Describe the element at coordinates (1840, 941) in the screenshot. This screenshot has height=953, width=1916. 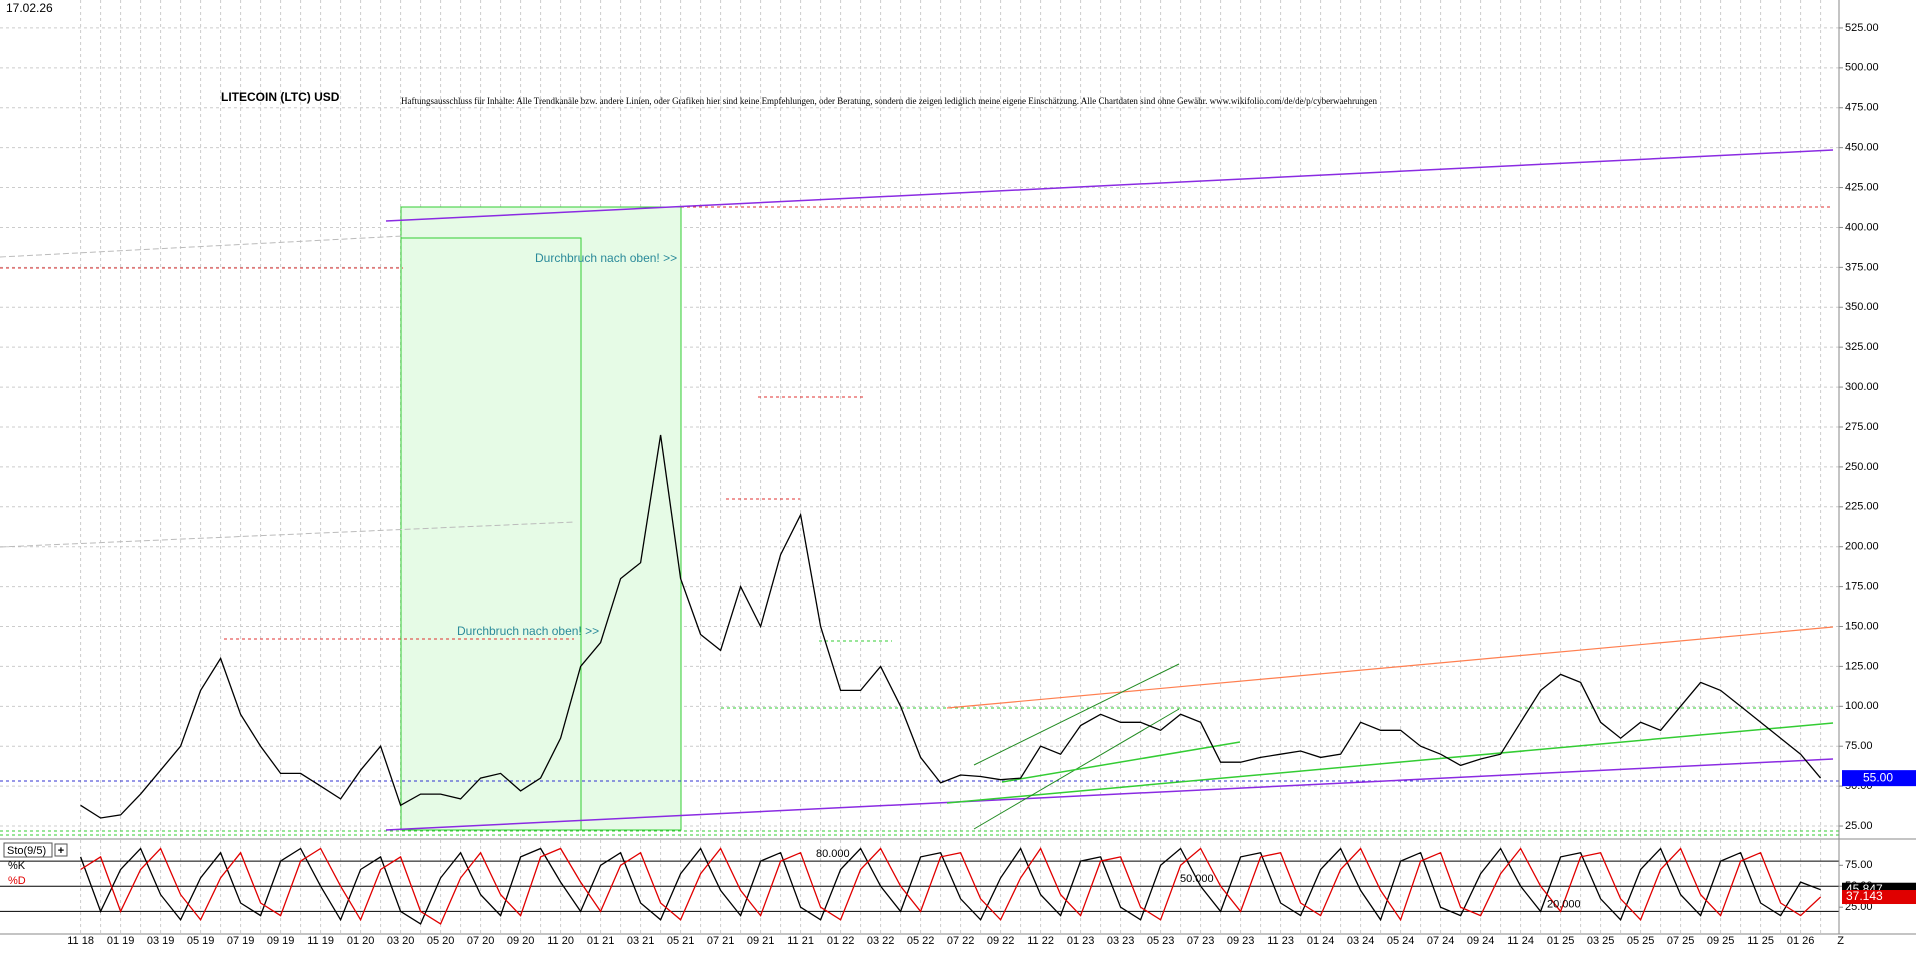
I see `x-tick-label: Z` at that location.